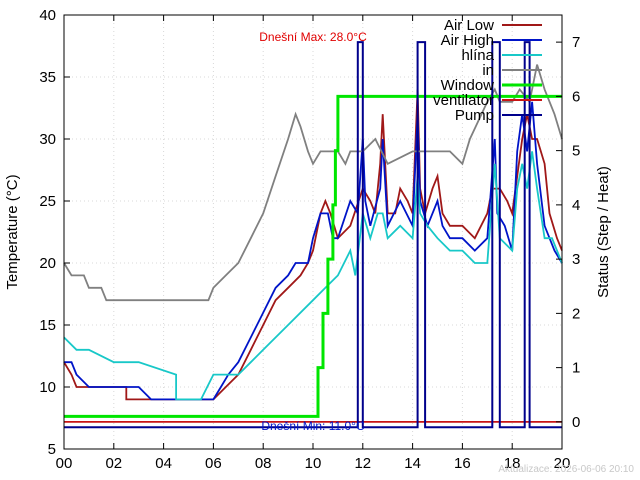  Describe the element at coordinates (47, 15) in the screenshot. I see `y-tick-label: 40` at that location.